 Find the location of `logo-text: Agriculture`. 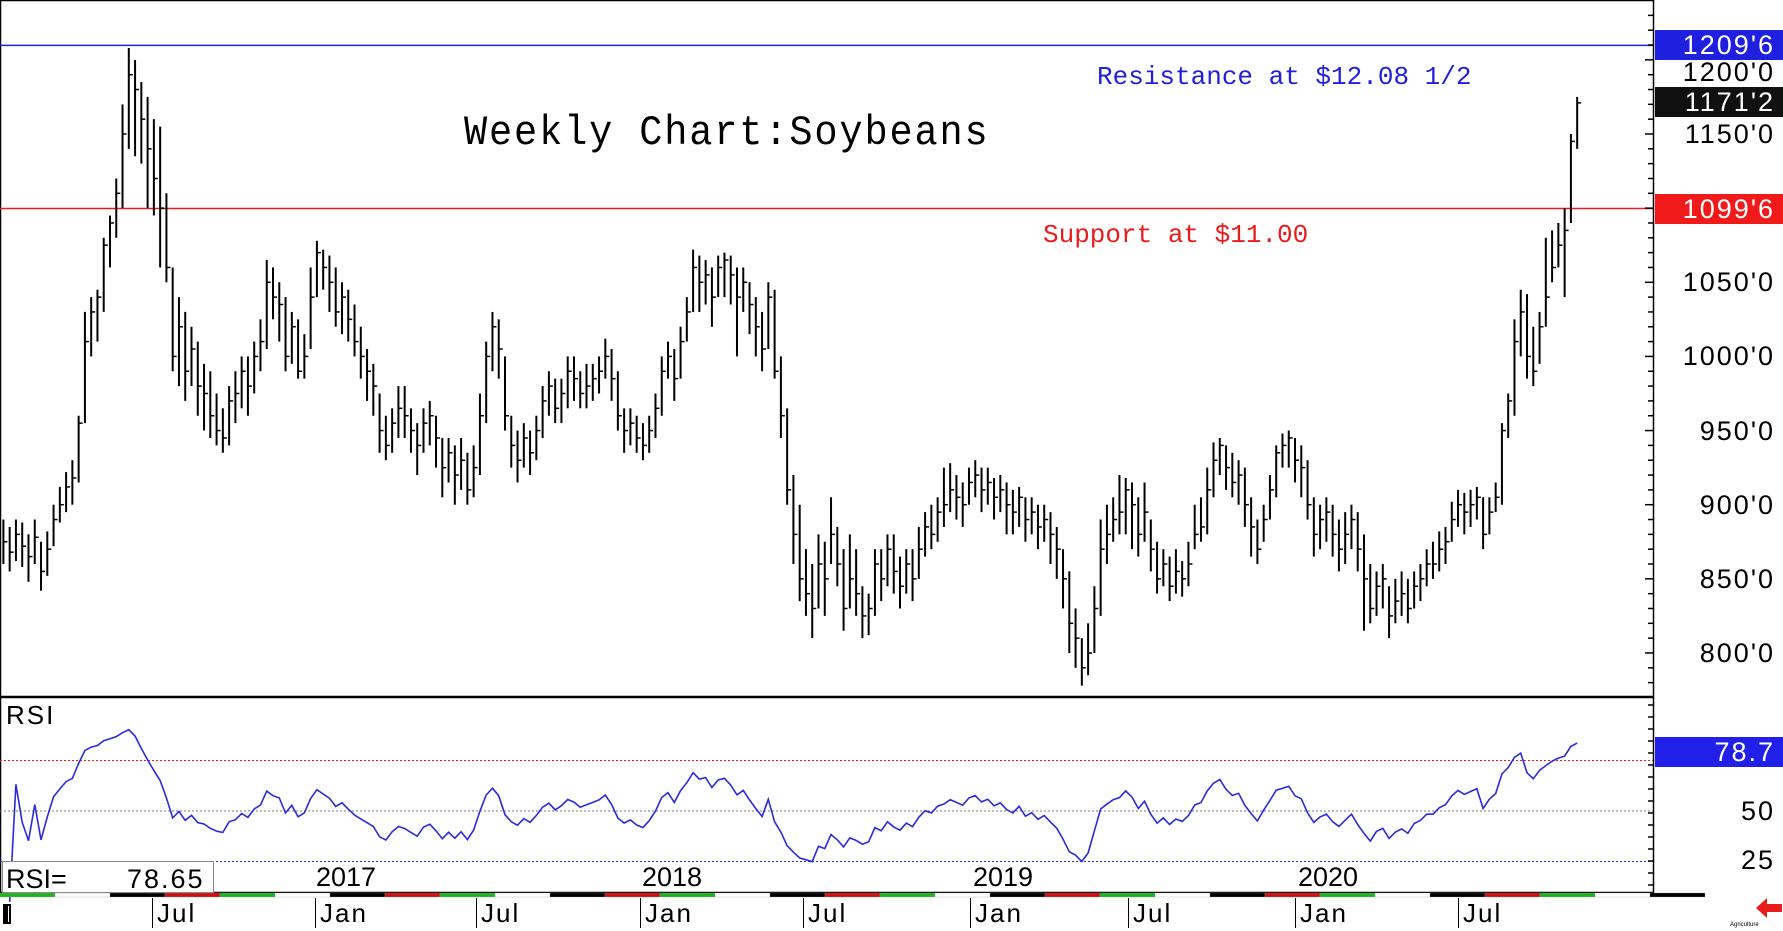

logo-text: Agriculture is located at coordinates (1744, 925).